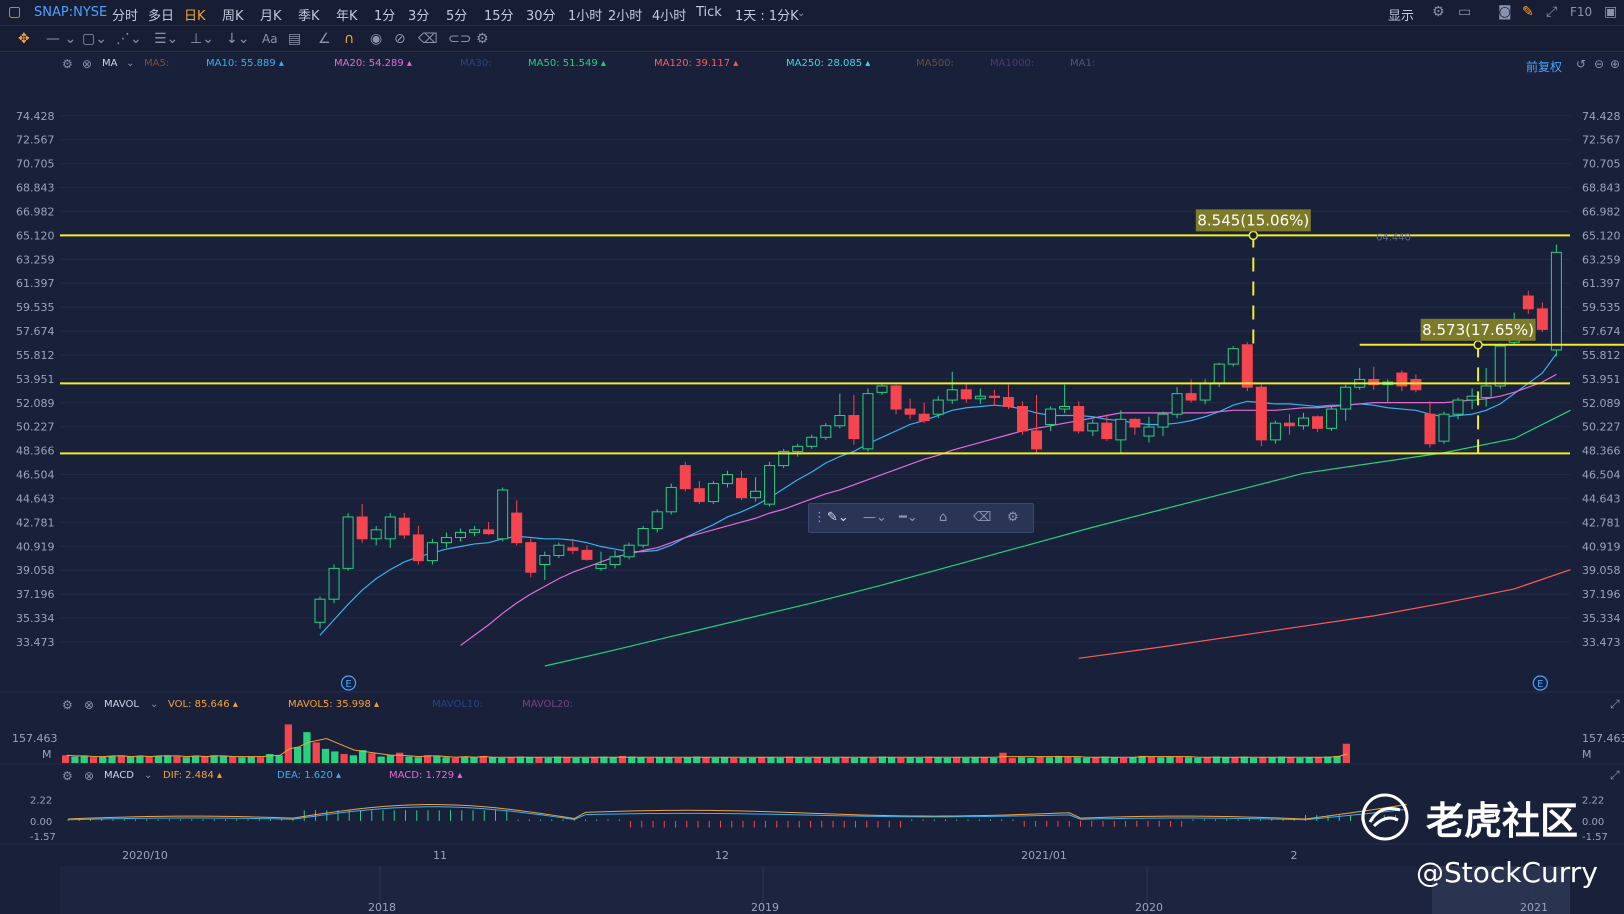  I want to click on measure-tool-icon: ⊥⌄, so click(202, 39).